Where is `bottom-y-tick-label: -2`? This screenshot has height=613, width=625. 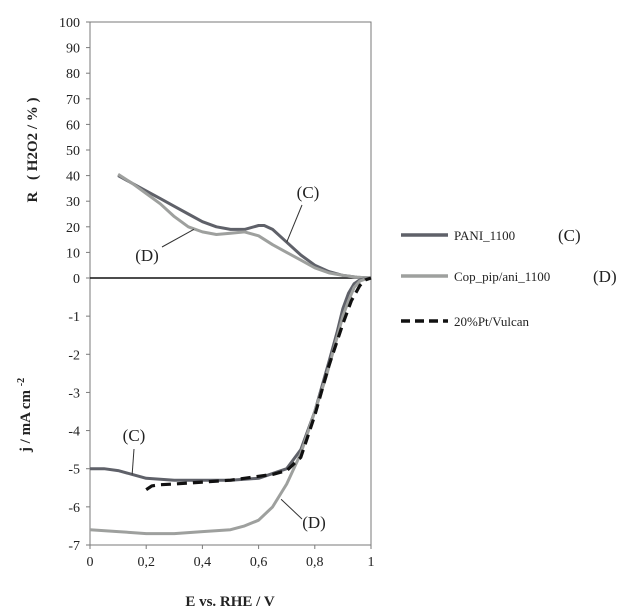 bottom-y-tick-label: -2 is located at coordinates (74, 355).